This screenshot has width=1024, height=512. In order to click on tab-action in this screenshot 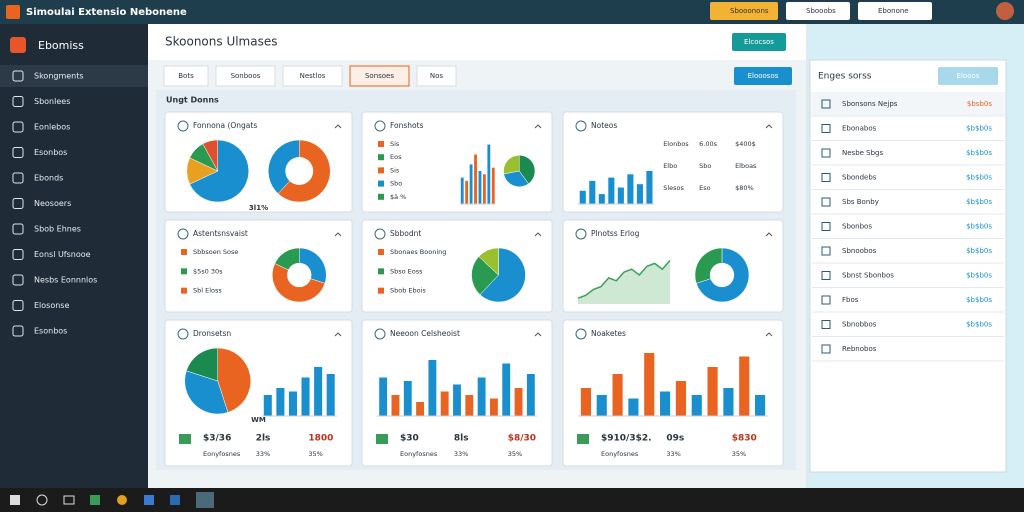, I will do `click(763, 76)`.